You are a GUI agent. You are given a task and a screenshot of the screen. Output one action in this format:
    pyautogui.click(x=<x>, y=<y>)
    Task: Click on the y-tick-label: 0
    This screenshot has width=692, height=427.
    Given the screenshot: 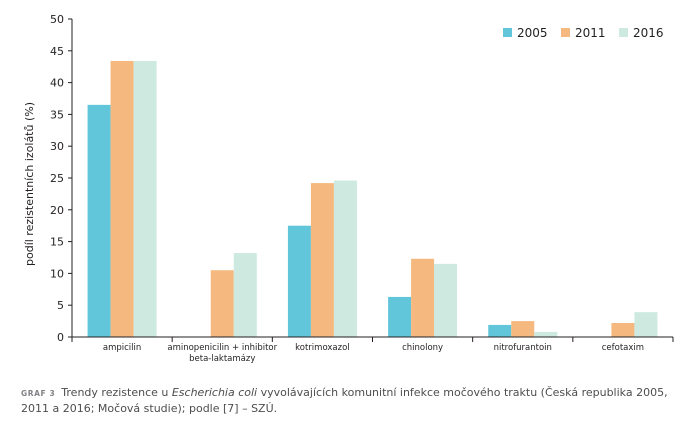 What is the action you would take?
    pyautogui.click(x=60, y=337)
    